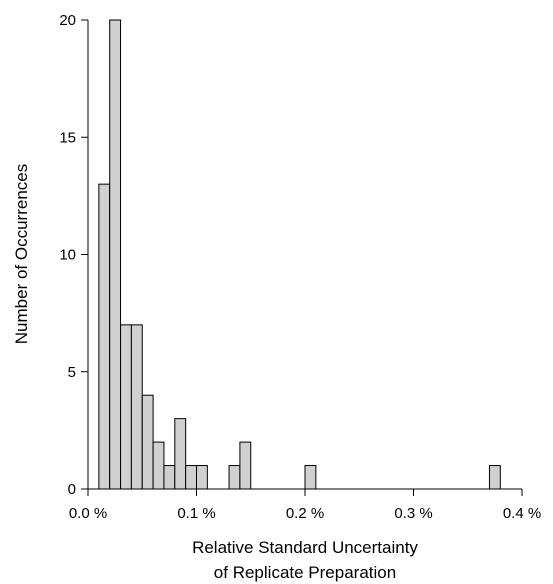  I want to click on y-tick-label: 15, so click(67, 137).